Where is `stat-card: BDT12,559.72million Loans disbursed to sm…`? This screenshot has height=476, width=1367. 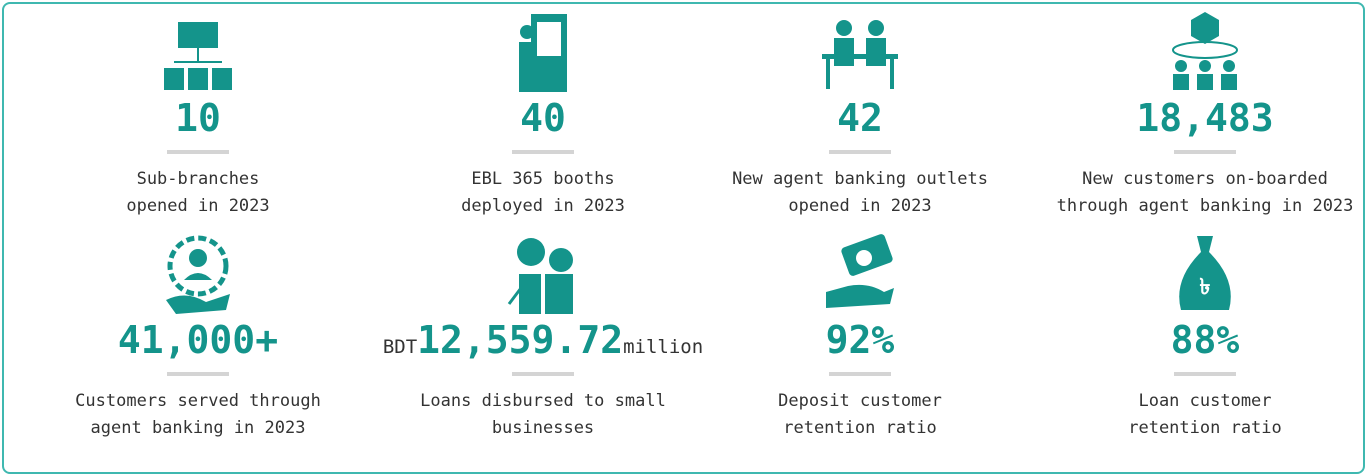 stat-card: BDT12,559.72million Loans disbursed to sm… is located at coordinates (543, 336).